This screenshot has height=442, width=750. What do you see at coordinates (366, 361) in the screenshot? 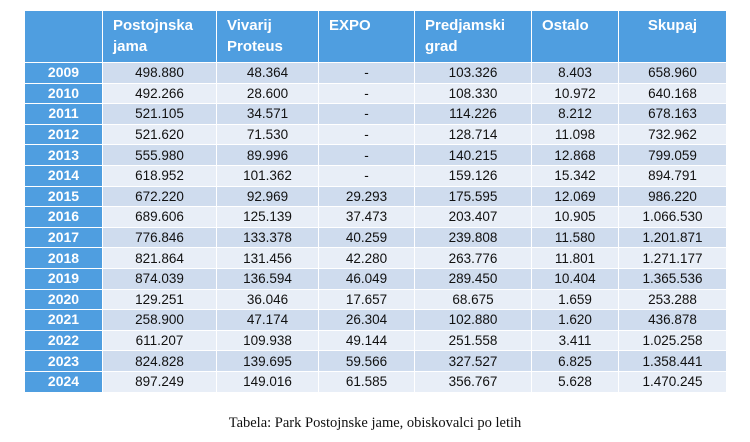
I see `cell-expo: 59.566` at bounding box center [366, 361].